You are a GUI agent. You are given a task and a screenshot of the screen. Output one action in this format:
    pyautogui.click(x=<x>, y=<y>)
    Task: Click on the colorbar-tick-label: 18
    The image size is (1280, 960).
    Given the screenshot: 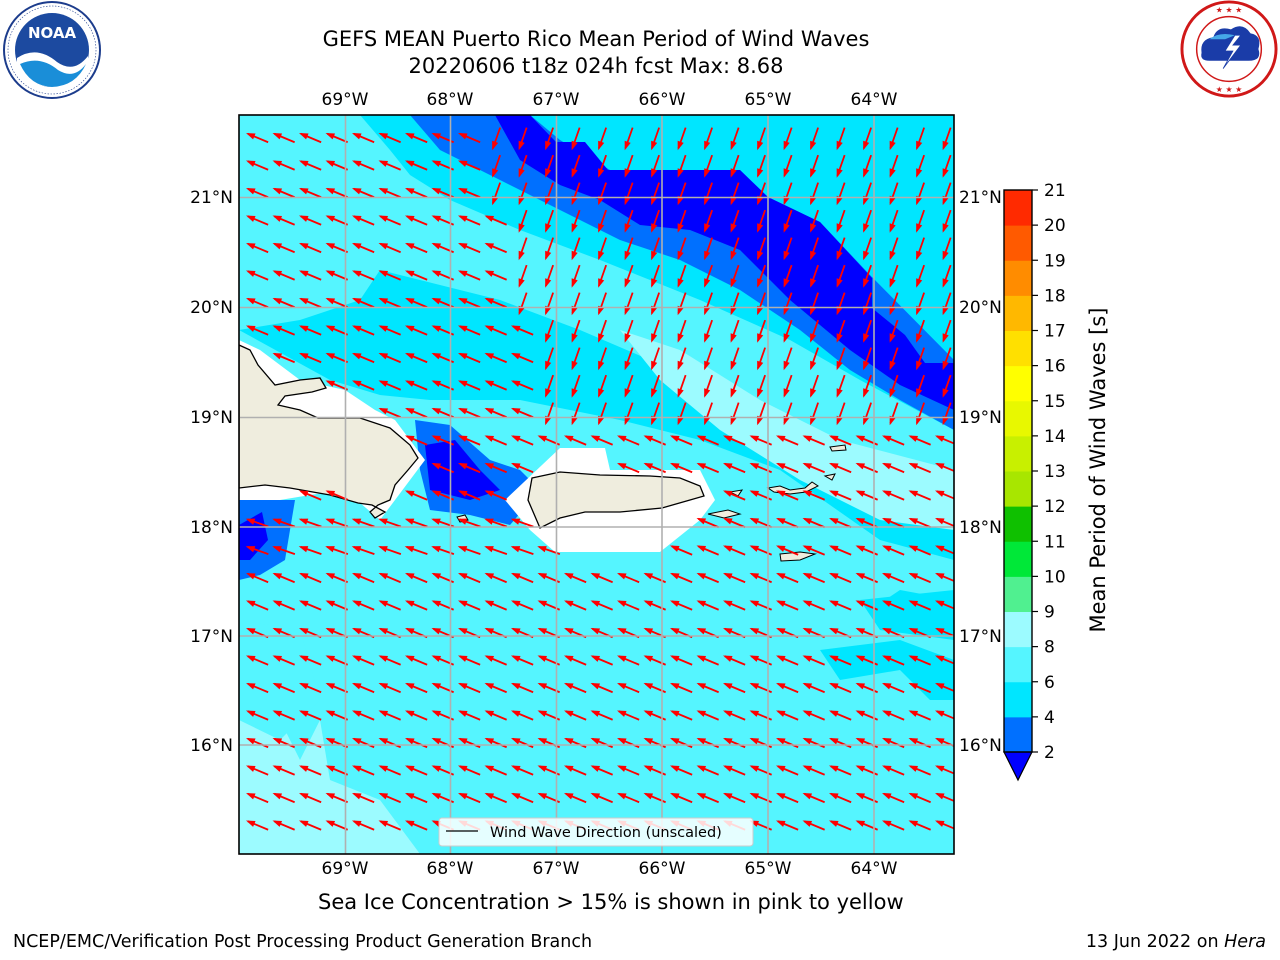 What is the action you would take?
    pyautogui.click(x=1055, y=296)
    